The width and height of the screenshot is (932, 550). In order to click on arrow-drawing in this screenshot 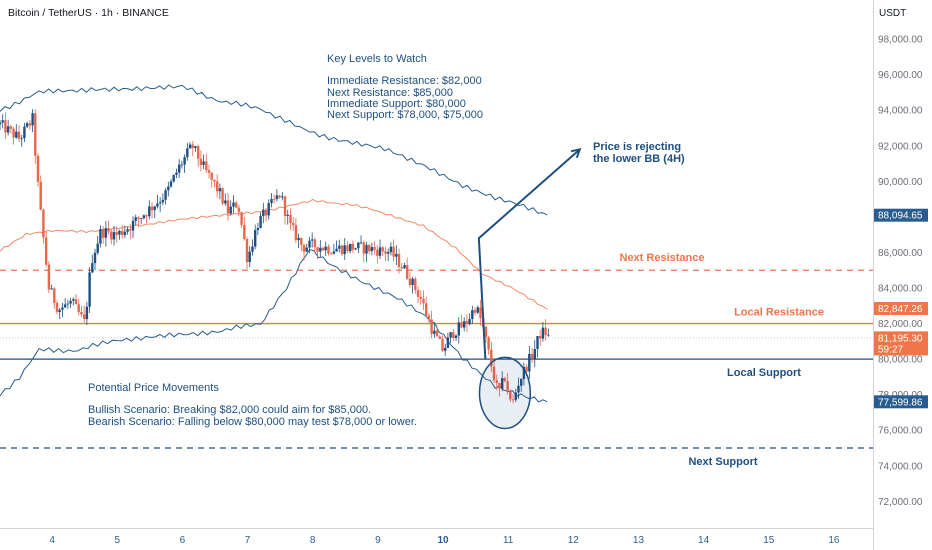, I will do `click(529, 254)`.